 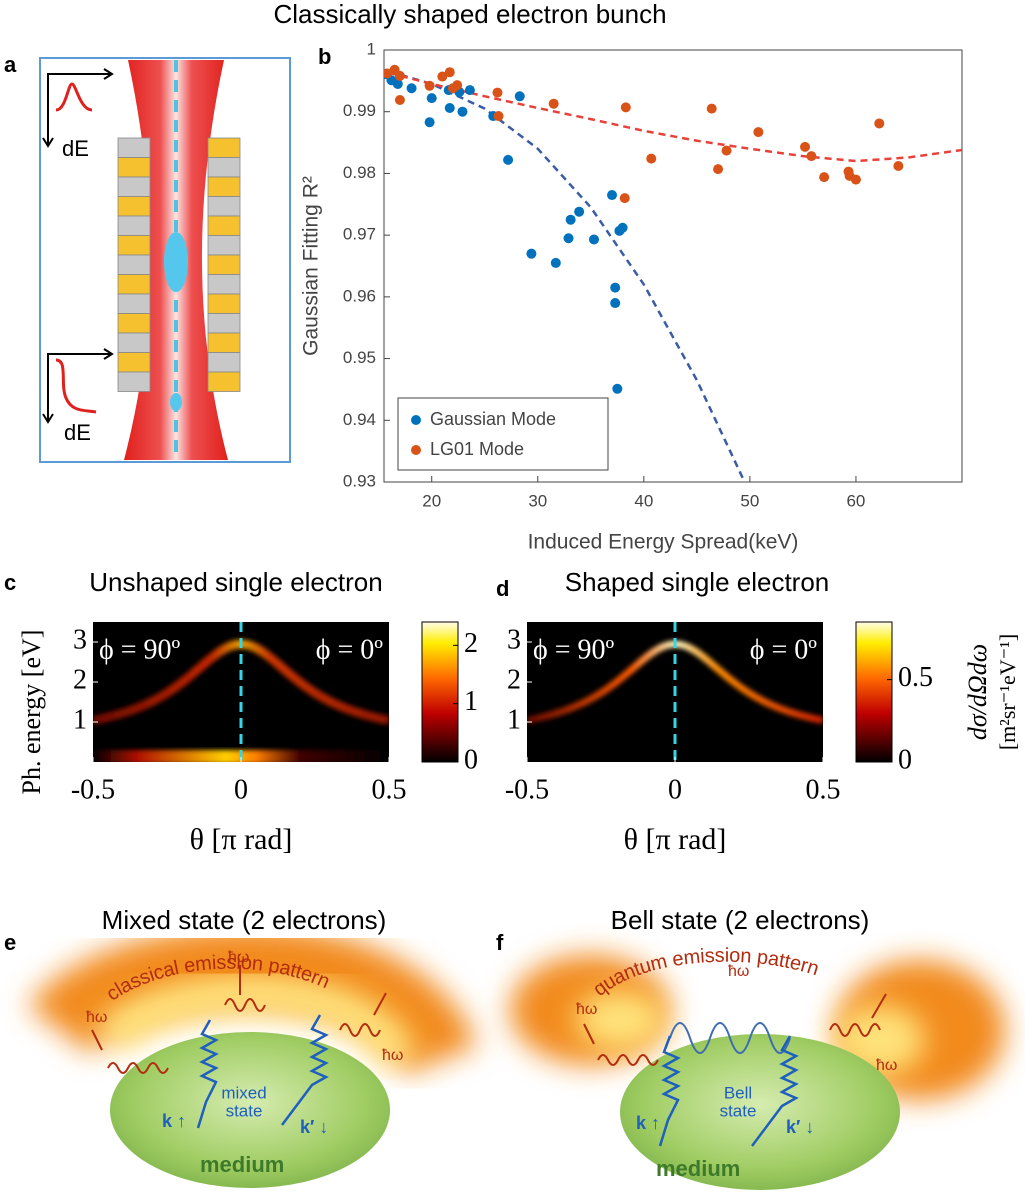 I want to click on y-tick-label: 0.97, so click(x=359, y=234).